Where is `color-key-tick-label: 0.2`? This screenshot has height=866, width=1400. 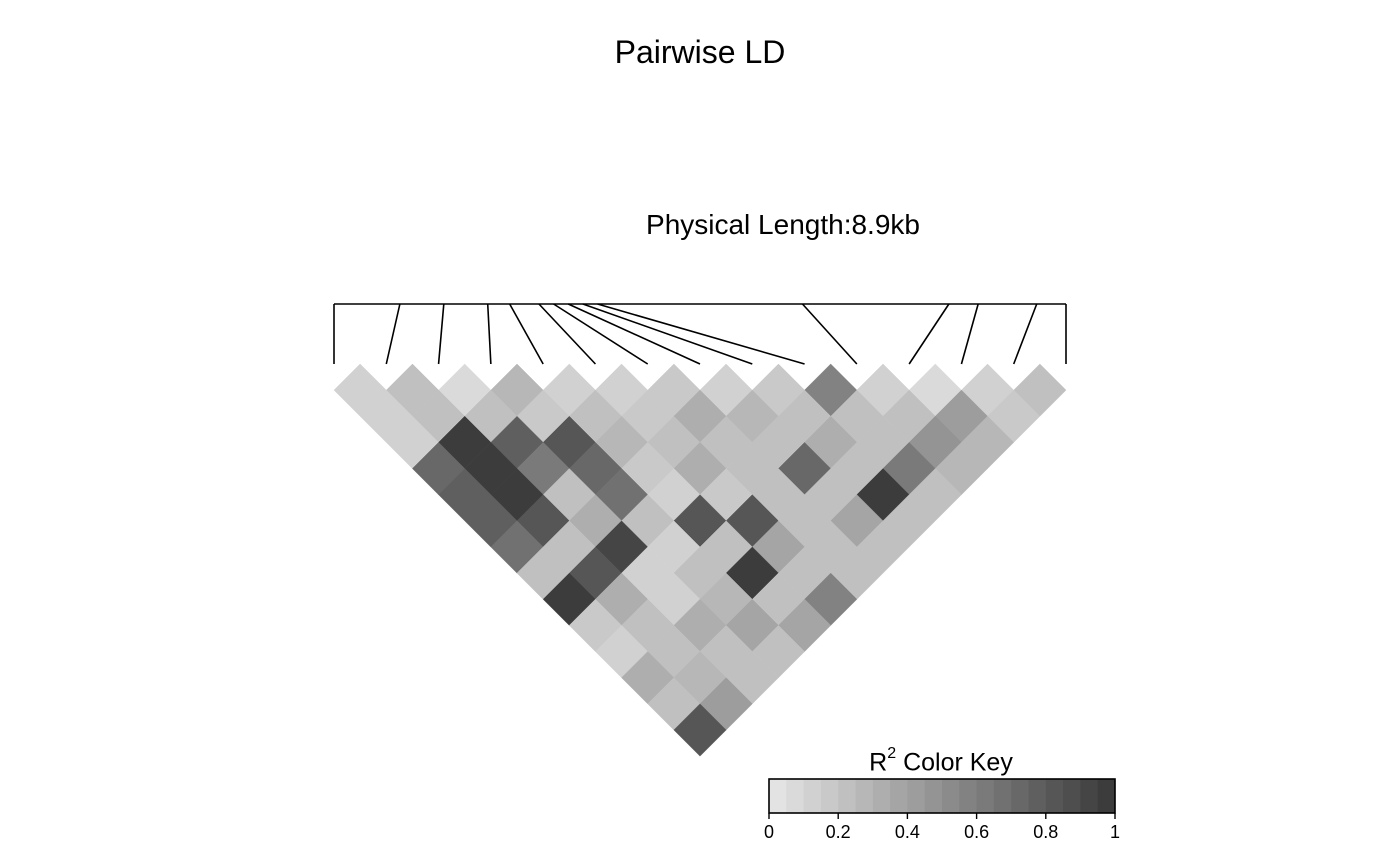 color-key-tick-label: 0.2 is located at coordinates (838, 832).